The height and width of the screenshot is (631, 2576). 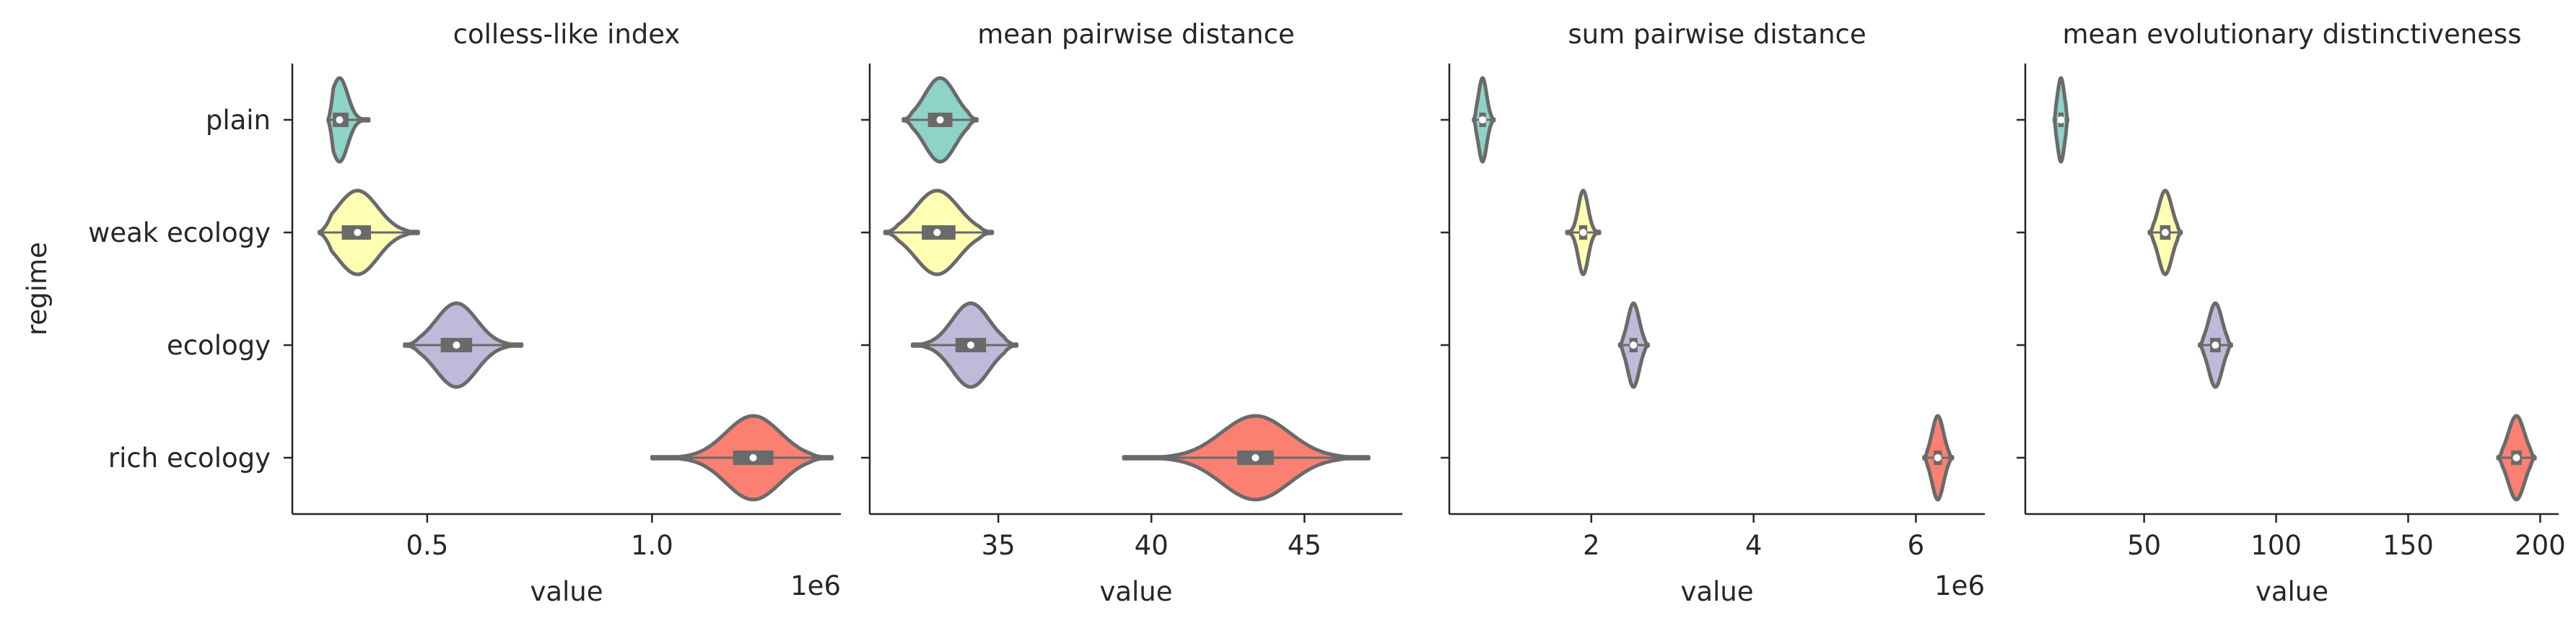 What do you see at coordinates (1152, 545) in the screenshot?
I see `x-tick-label: 40` at bounding box center [1152, 545].